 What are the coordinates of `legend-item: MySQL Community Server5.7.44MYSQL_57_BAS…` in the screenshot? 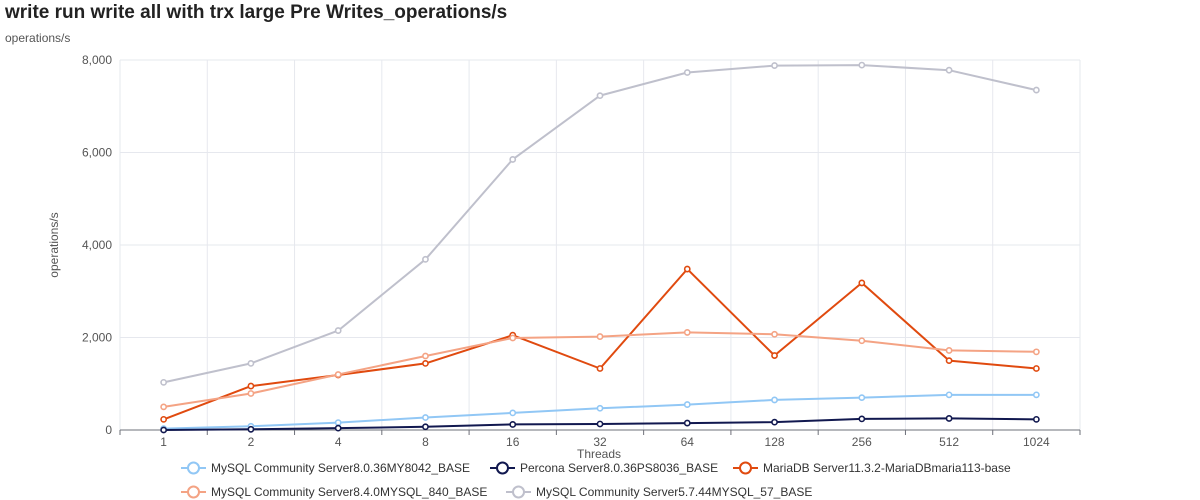 It's located at (659, 492).